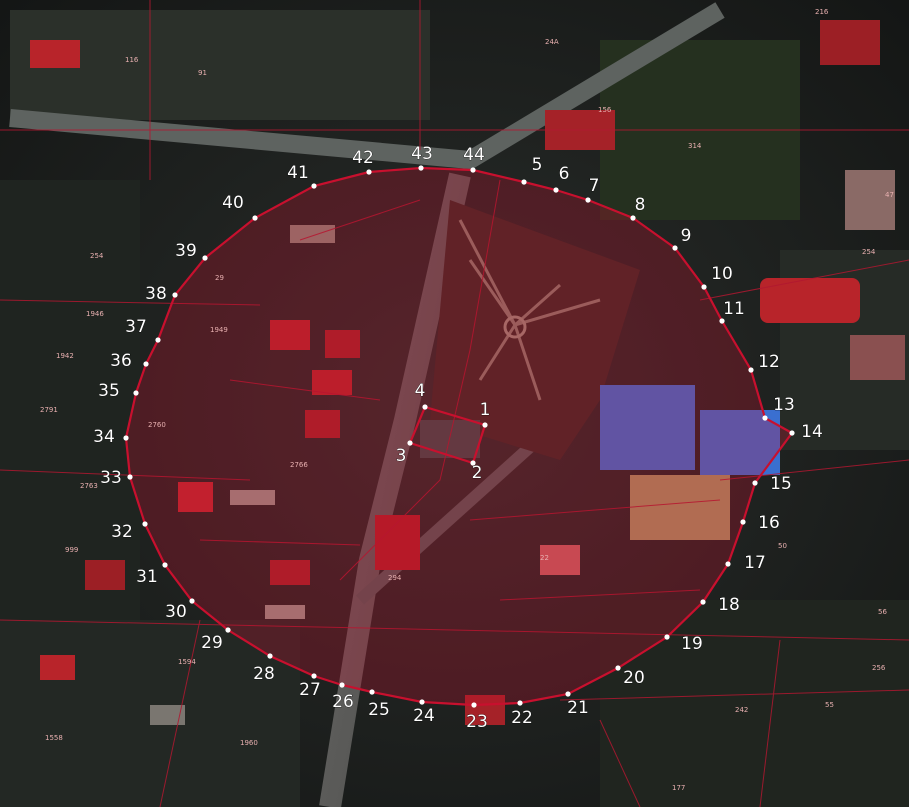  I want to click on parcel-number: 1949, so click(219, 330).